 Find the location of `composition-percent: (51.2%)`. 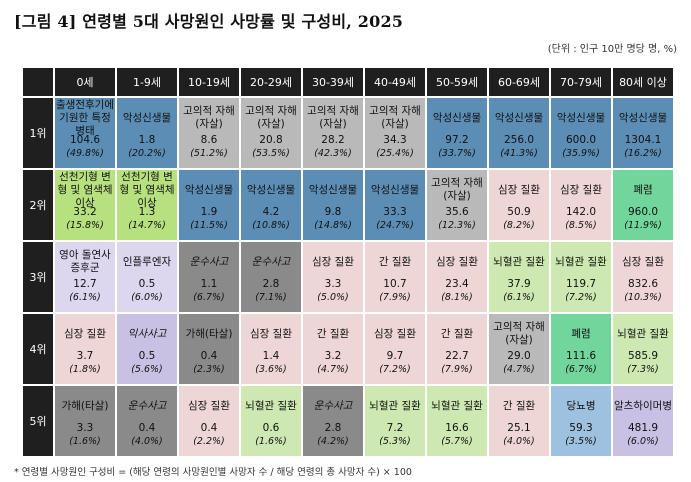

composition-percent: (51.2%) is located at coordinates (209, 153).